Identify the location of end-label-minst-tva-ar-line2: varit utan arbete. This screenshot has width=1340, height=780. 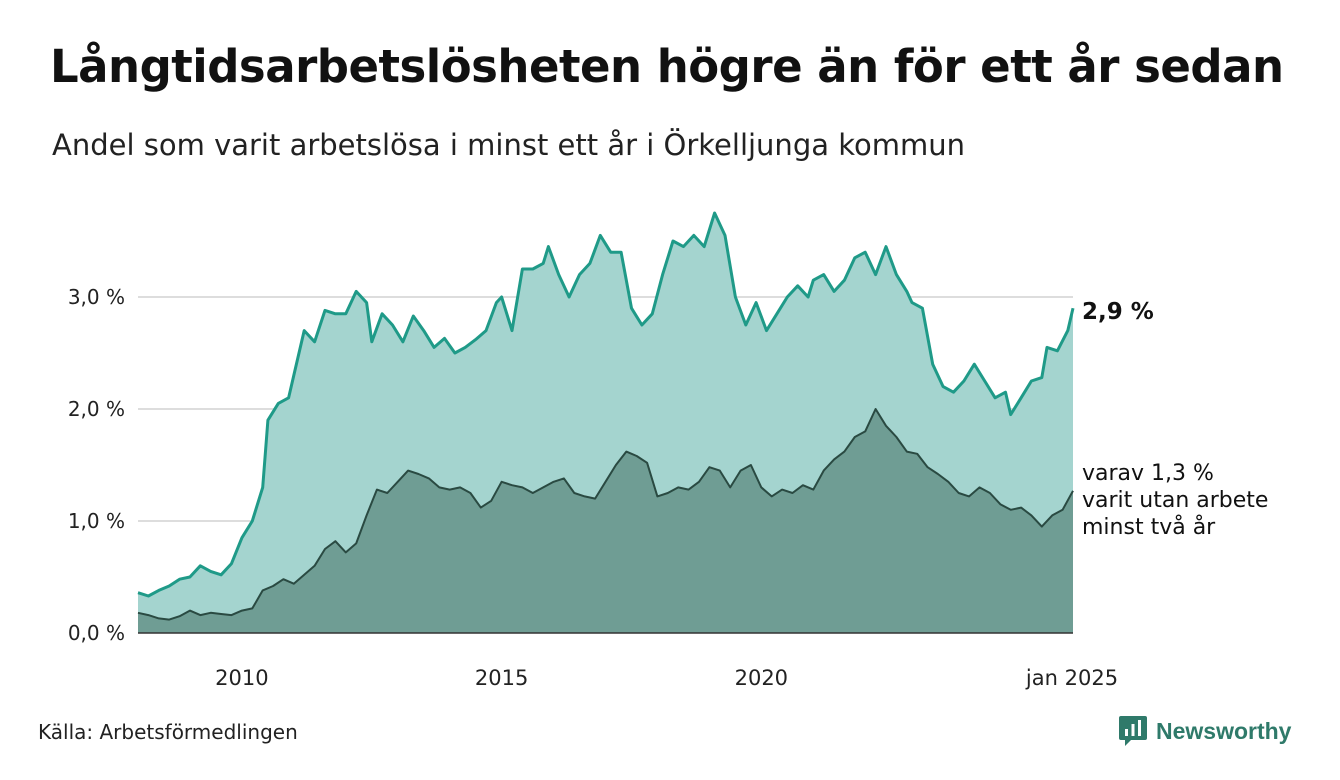
(1175, 500).